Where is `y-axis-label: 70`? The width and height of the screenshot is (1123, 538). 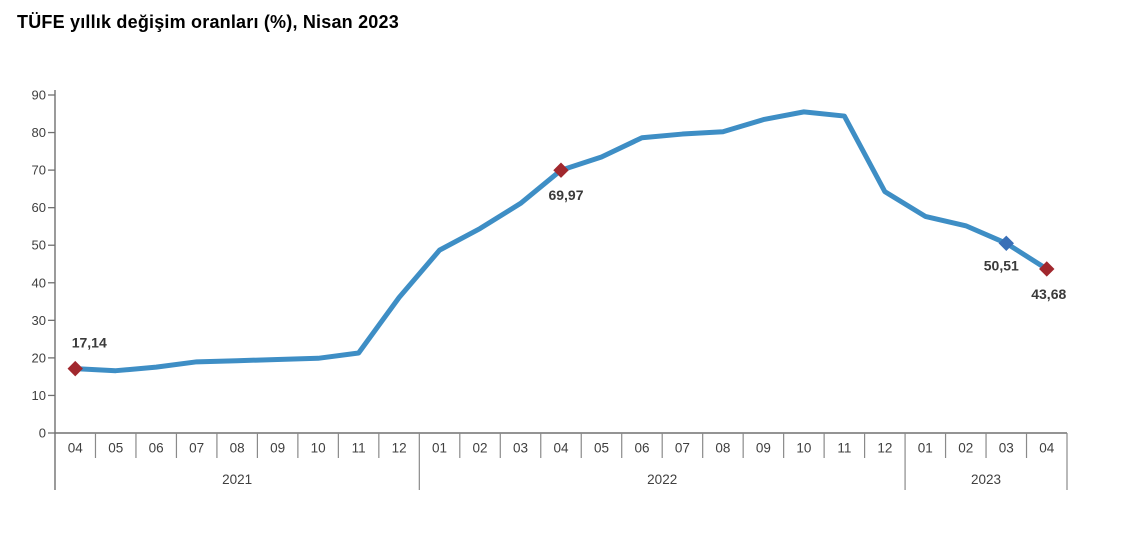 y-axis-label: 70 is located at coordinates (39, 170).